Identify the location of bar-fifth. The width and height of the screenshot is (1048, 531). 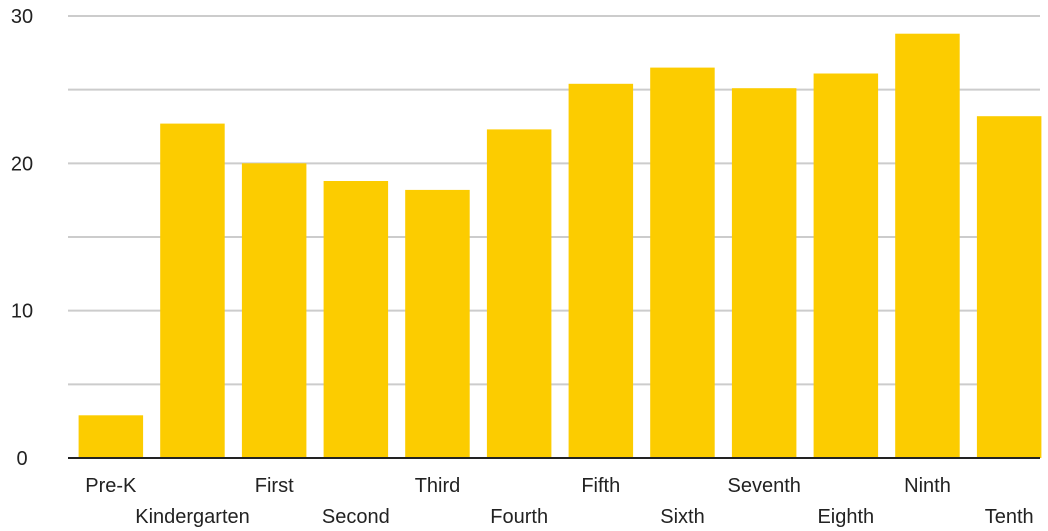
(601, 271).